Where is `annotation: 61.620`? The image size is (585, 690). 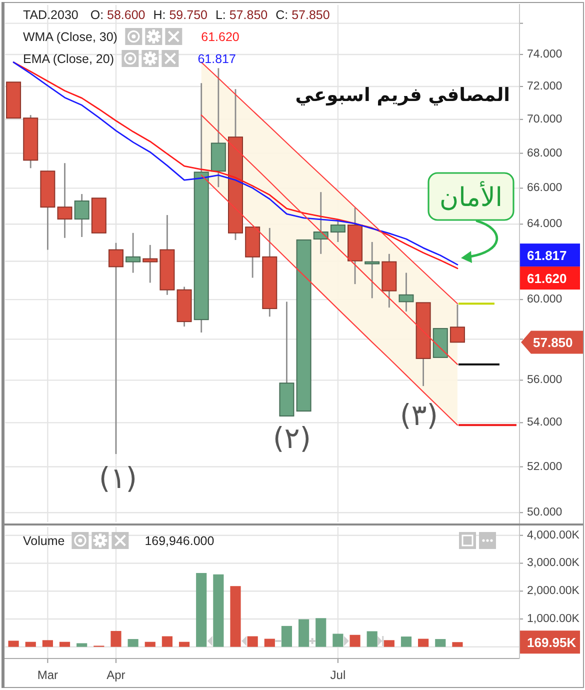 annotation: 61.620 is located at coordinates (220, 37).